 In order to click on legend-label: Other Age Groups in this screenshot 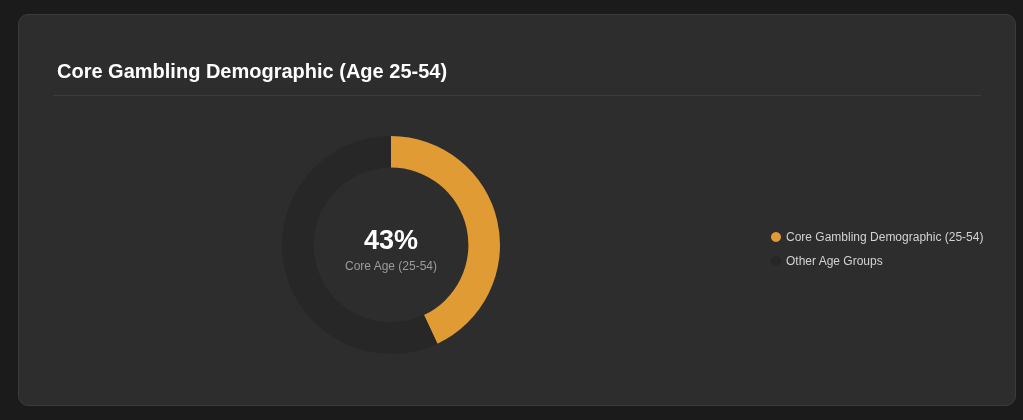, I will do `click(834, 261)`.